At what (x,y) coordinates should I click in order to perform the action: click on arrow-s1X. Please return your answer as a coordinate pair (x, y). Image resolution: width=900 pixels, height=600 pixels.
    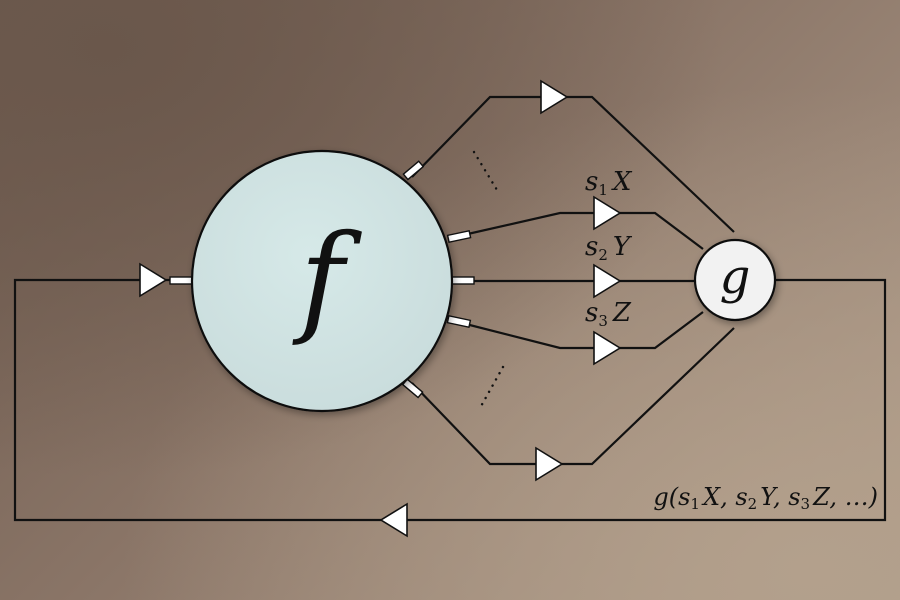
    Looking at the image, I should click on (607, 213).